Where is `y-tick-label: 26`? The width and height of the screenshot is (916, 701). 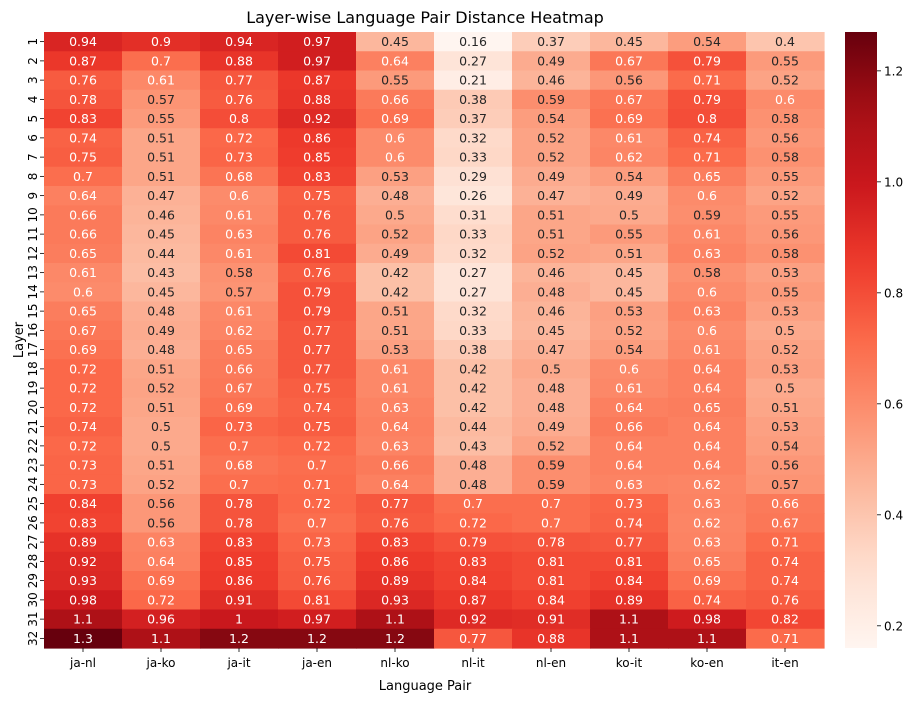 y-tick-label: 26 is located at coordinates (33, 522).